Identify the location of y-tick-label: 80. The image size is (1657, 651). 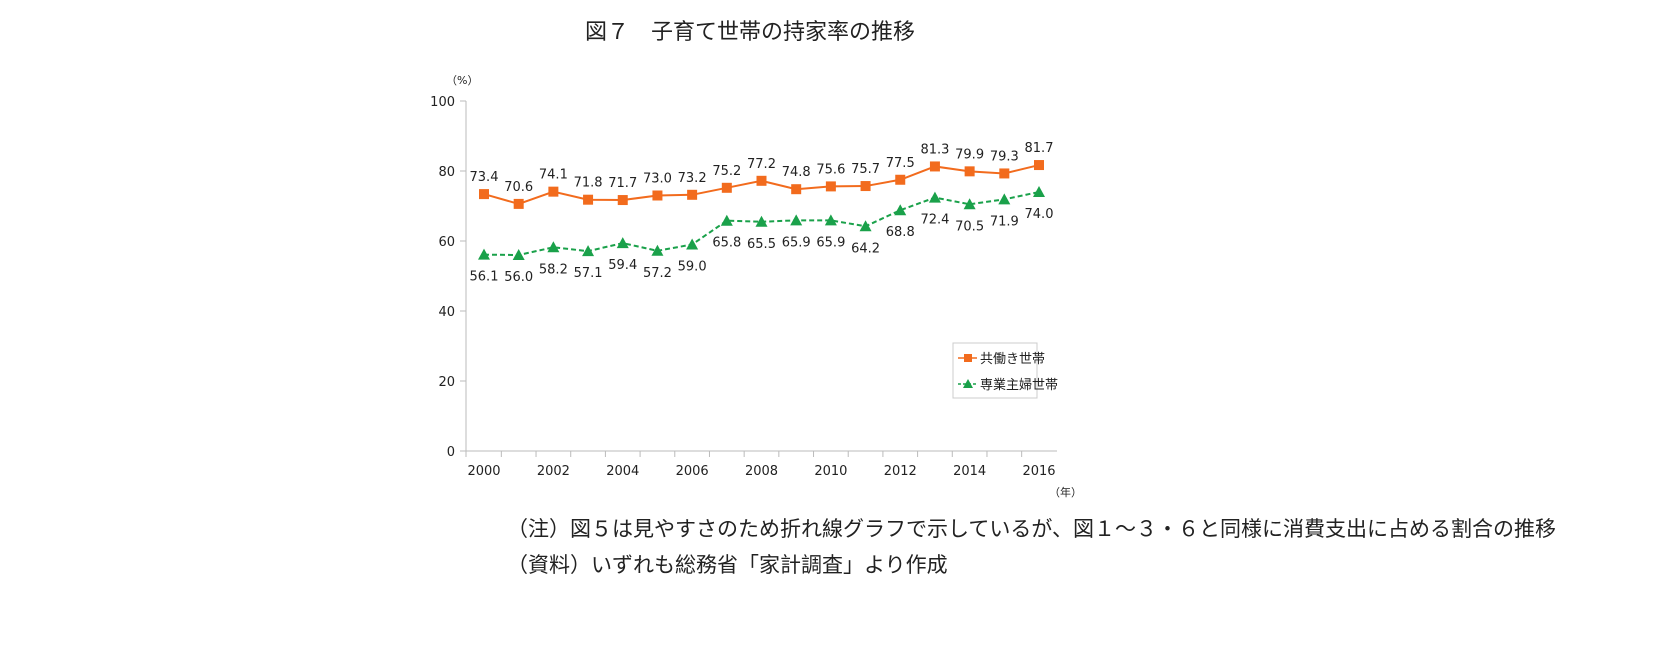
(446, 172).